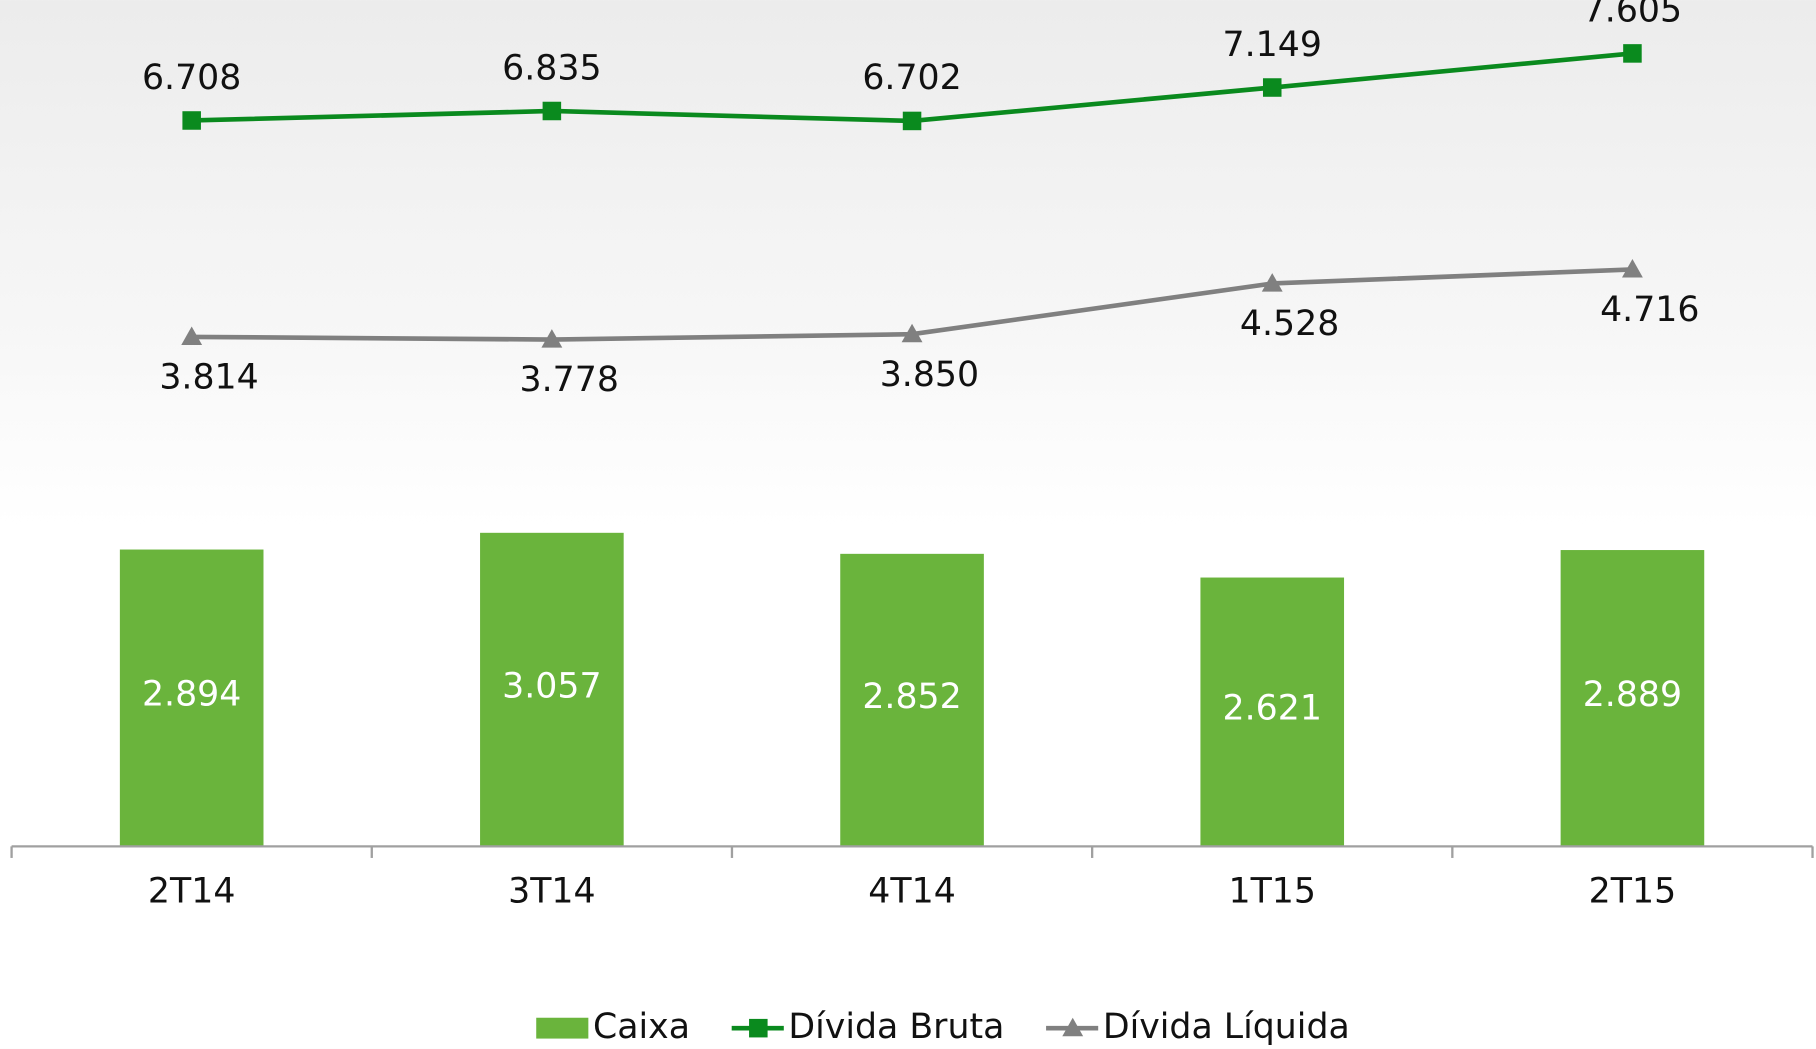  What do you see at coordinates (1226, 1027) in the screenshot?
I see `legend-label: Dívida Líquida` at bounding box center [1226, 1027].